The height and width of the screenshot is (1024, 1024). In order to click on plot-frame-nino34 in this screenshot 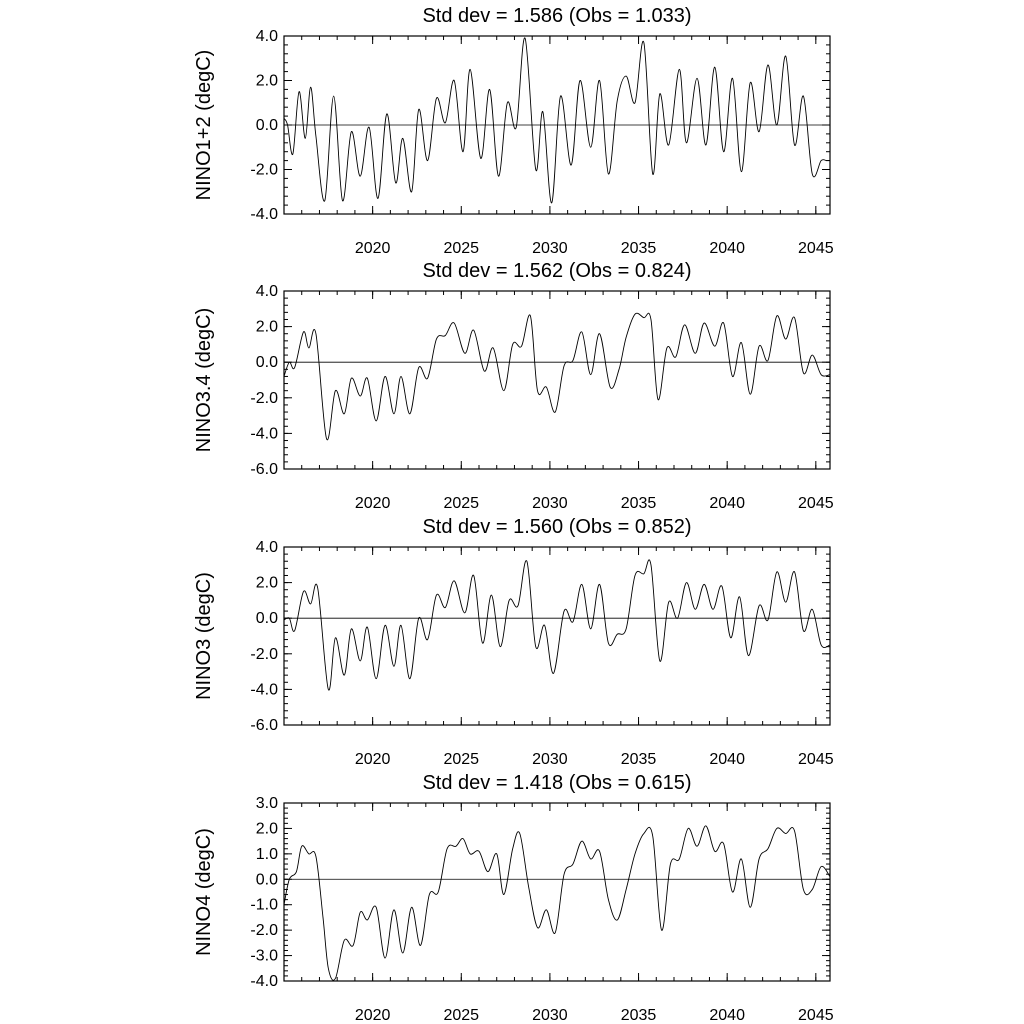, I will do `click(557, 380)`.